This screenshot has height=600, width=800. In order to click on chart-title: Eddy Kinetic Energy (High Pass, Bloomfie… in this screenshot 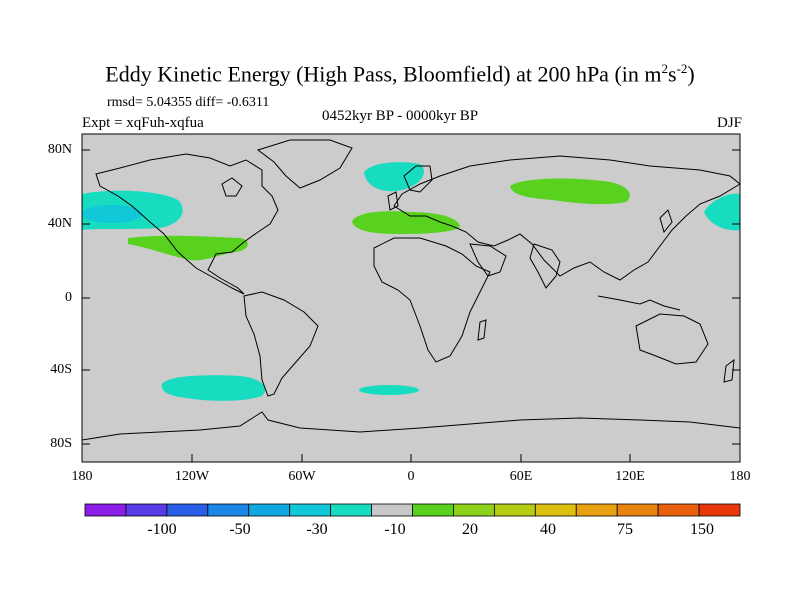, I will do `click(400, 74)`.